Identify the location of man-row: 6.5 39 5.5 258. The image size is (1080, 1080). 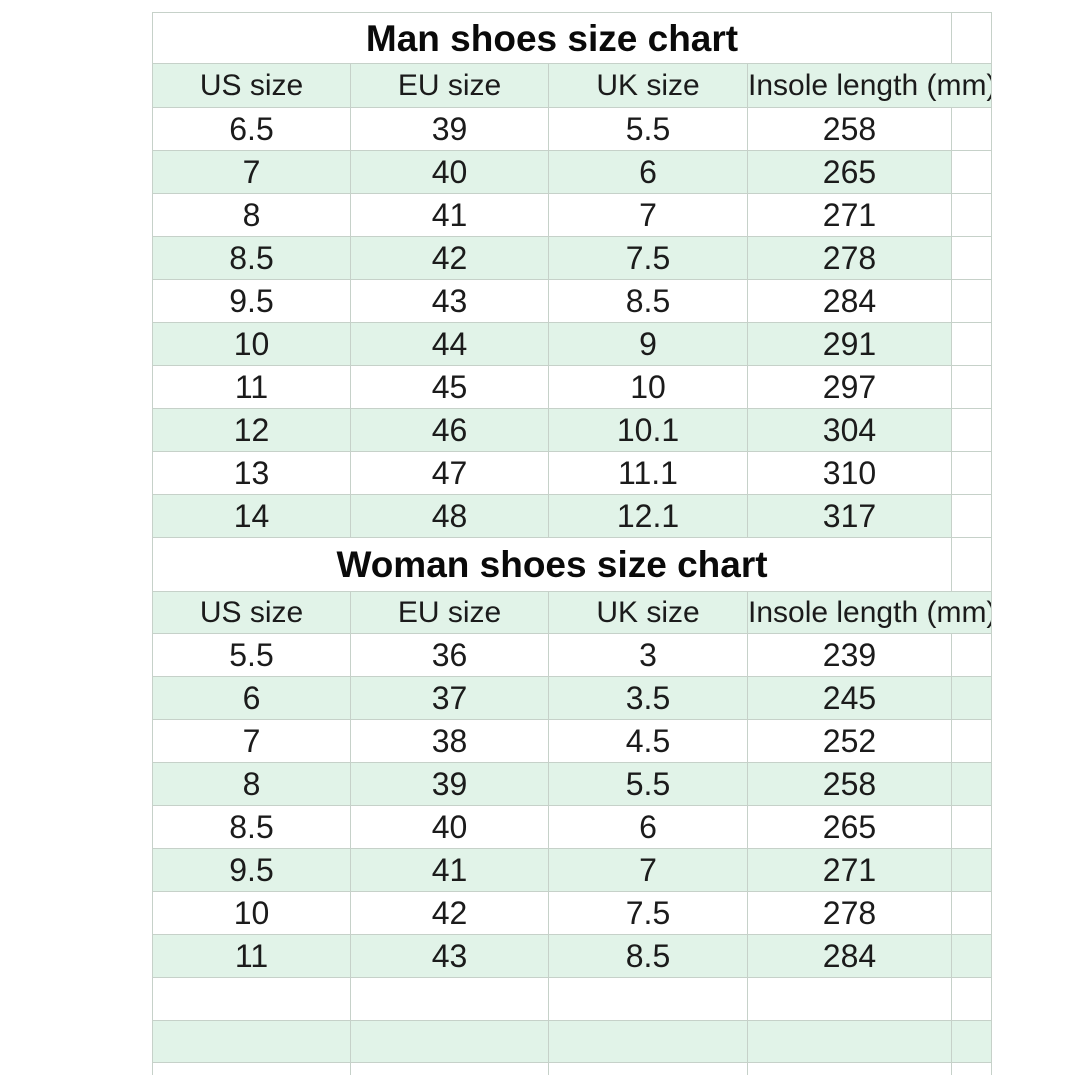
(572, 129).